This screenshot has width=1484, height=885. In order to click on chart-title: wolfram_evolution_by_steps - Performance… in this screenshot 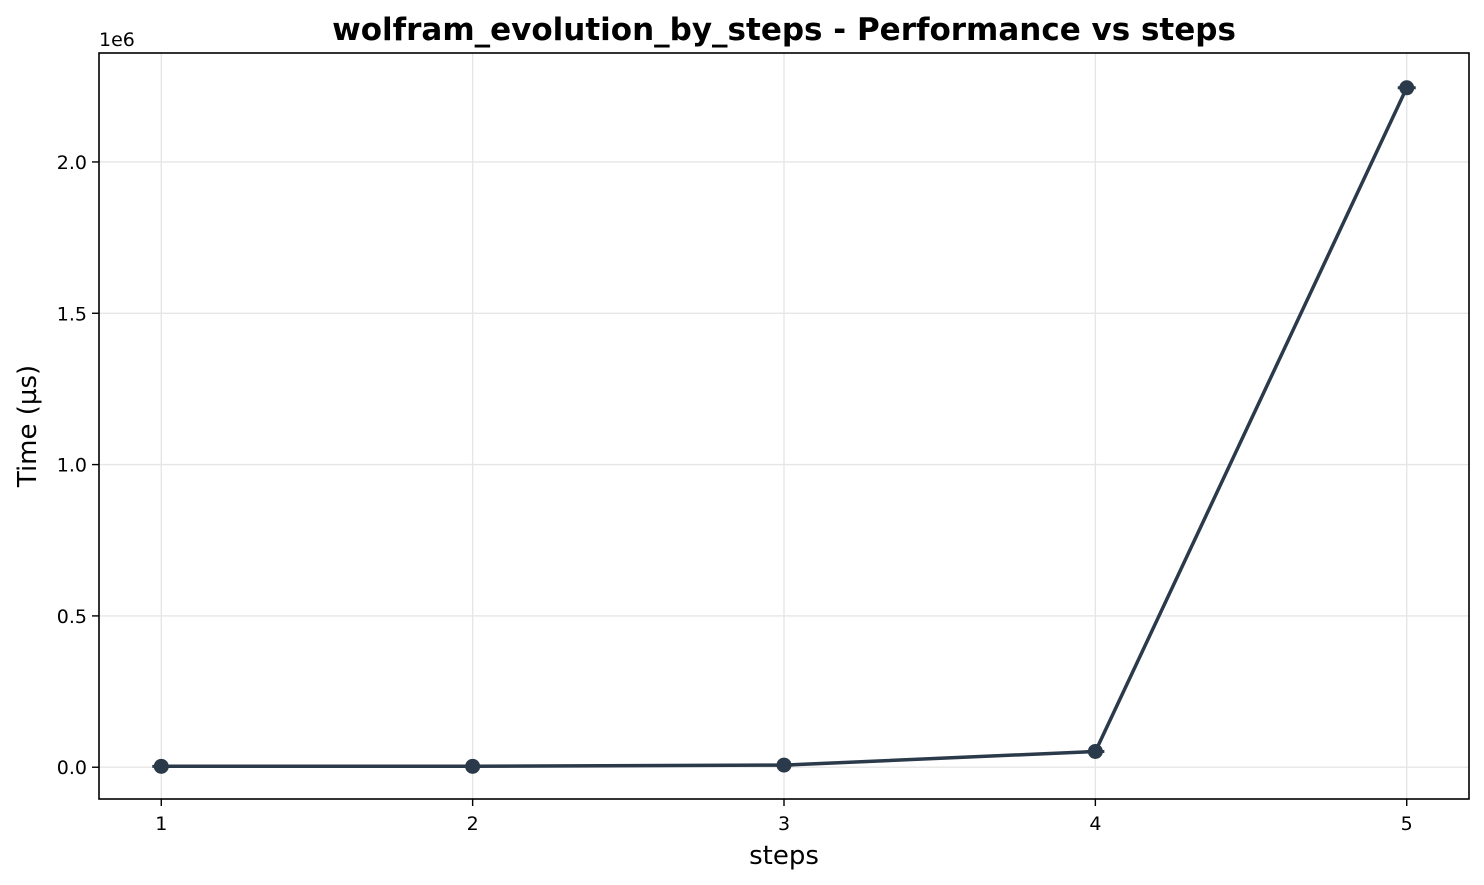, I will do `click(784, 30)`.